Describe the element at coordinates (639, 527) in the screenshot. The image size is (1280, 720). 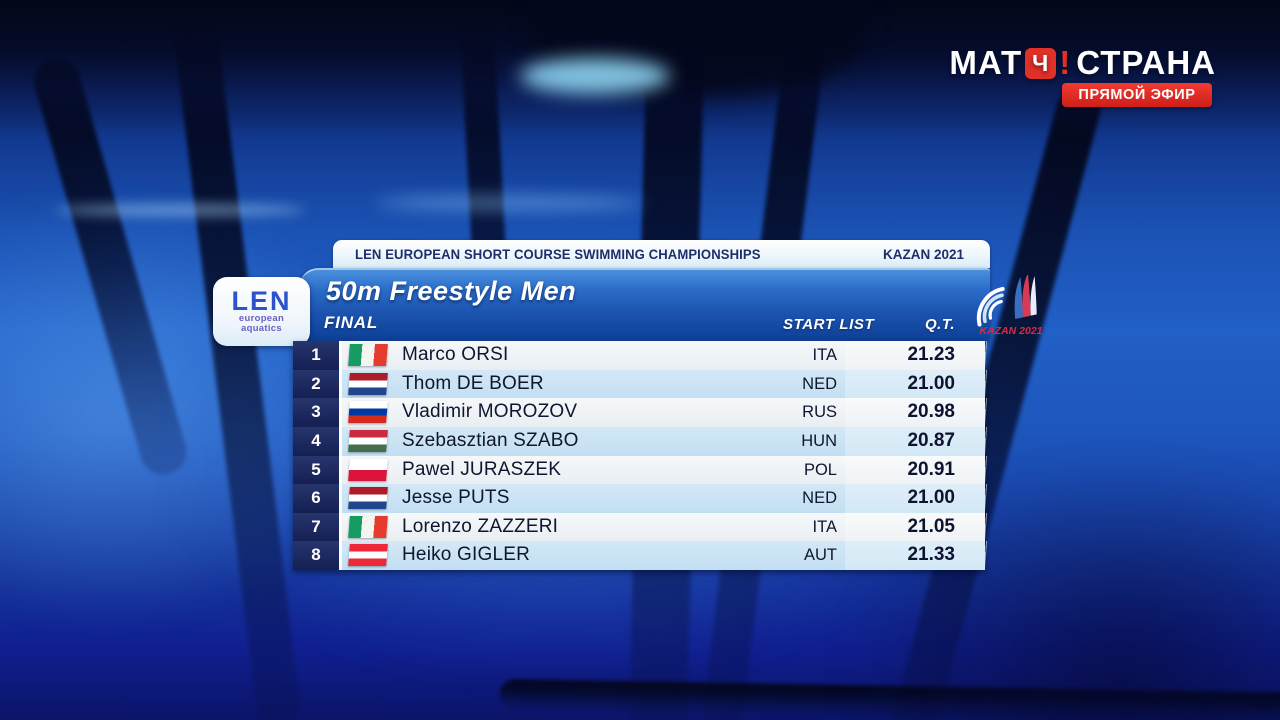
I see `table-row: 7 Lorenzo ZAZZERI ITA 21.05` at that location.